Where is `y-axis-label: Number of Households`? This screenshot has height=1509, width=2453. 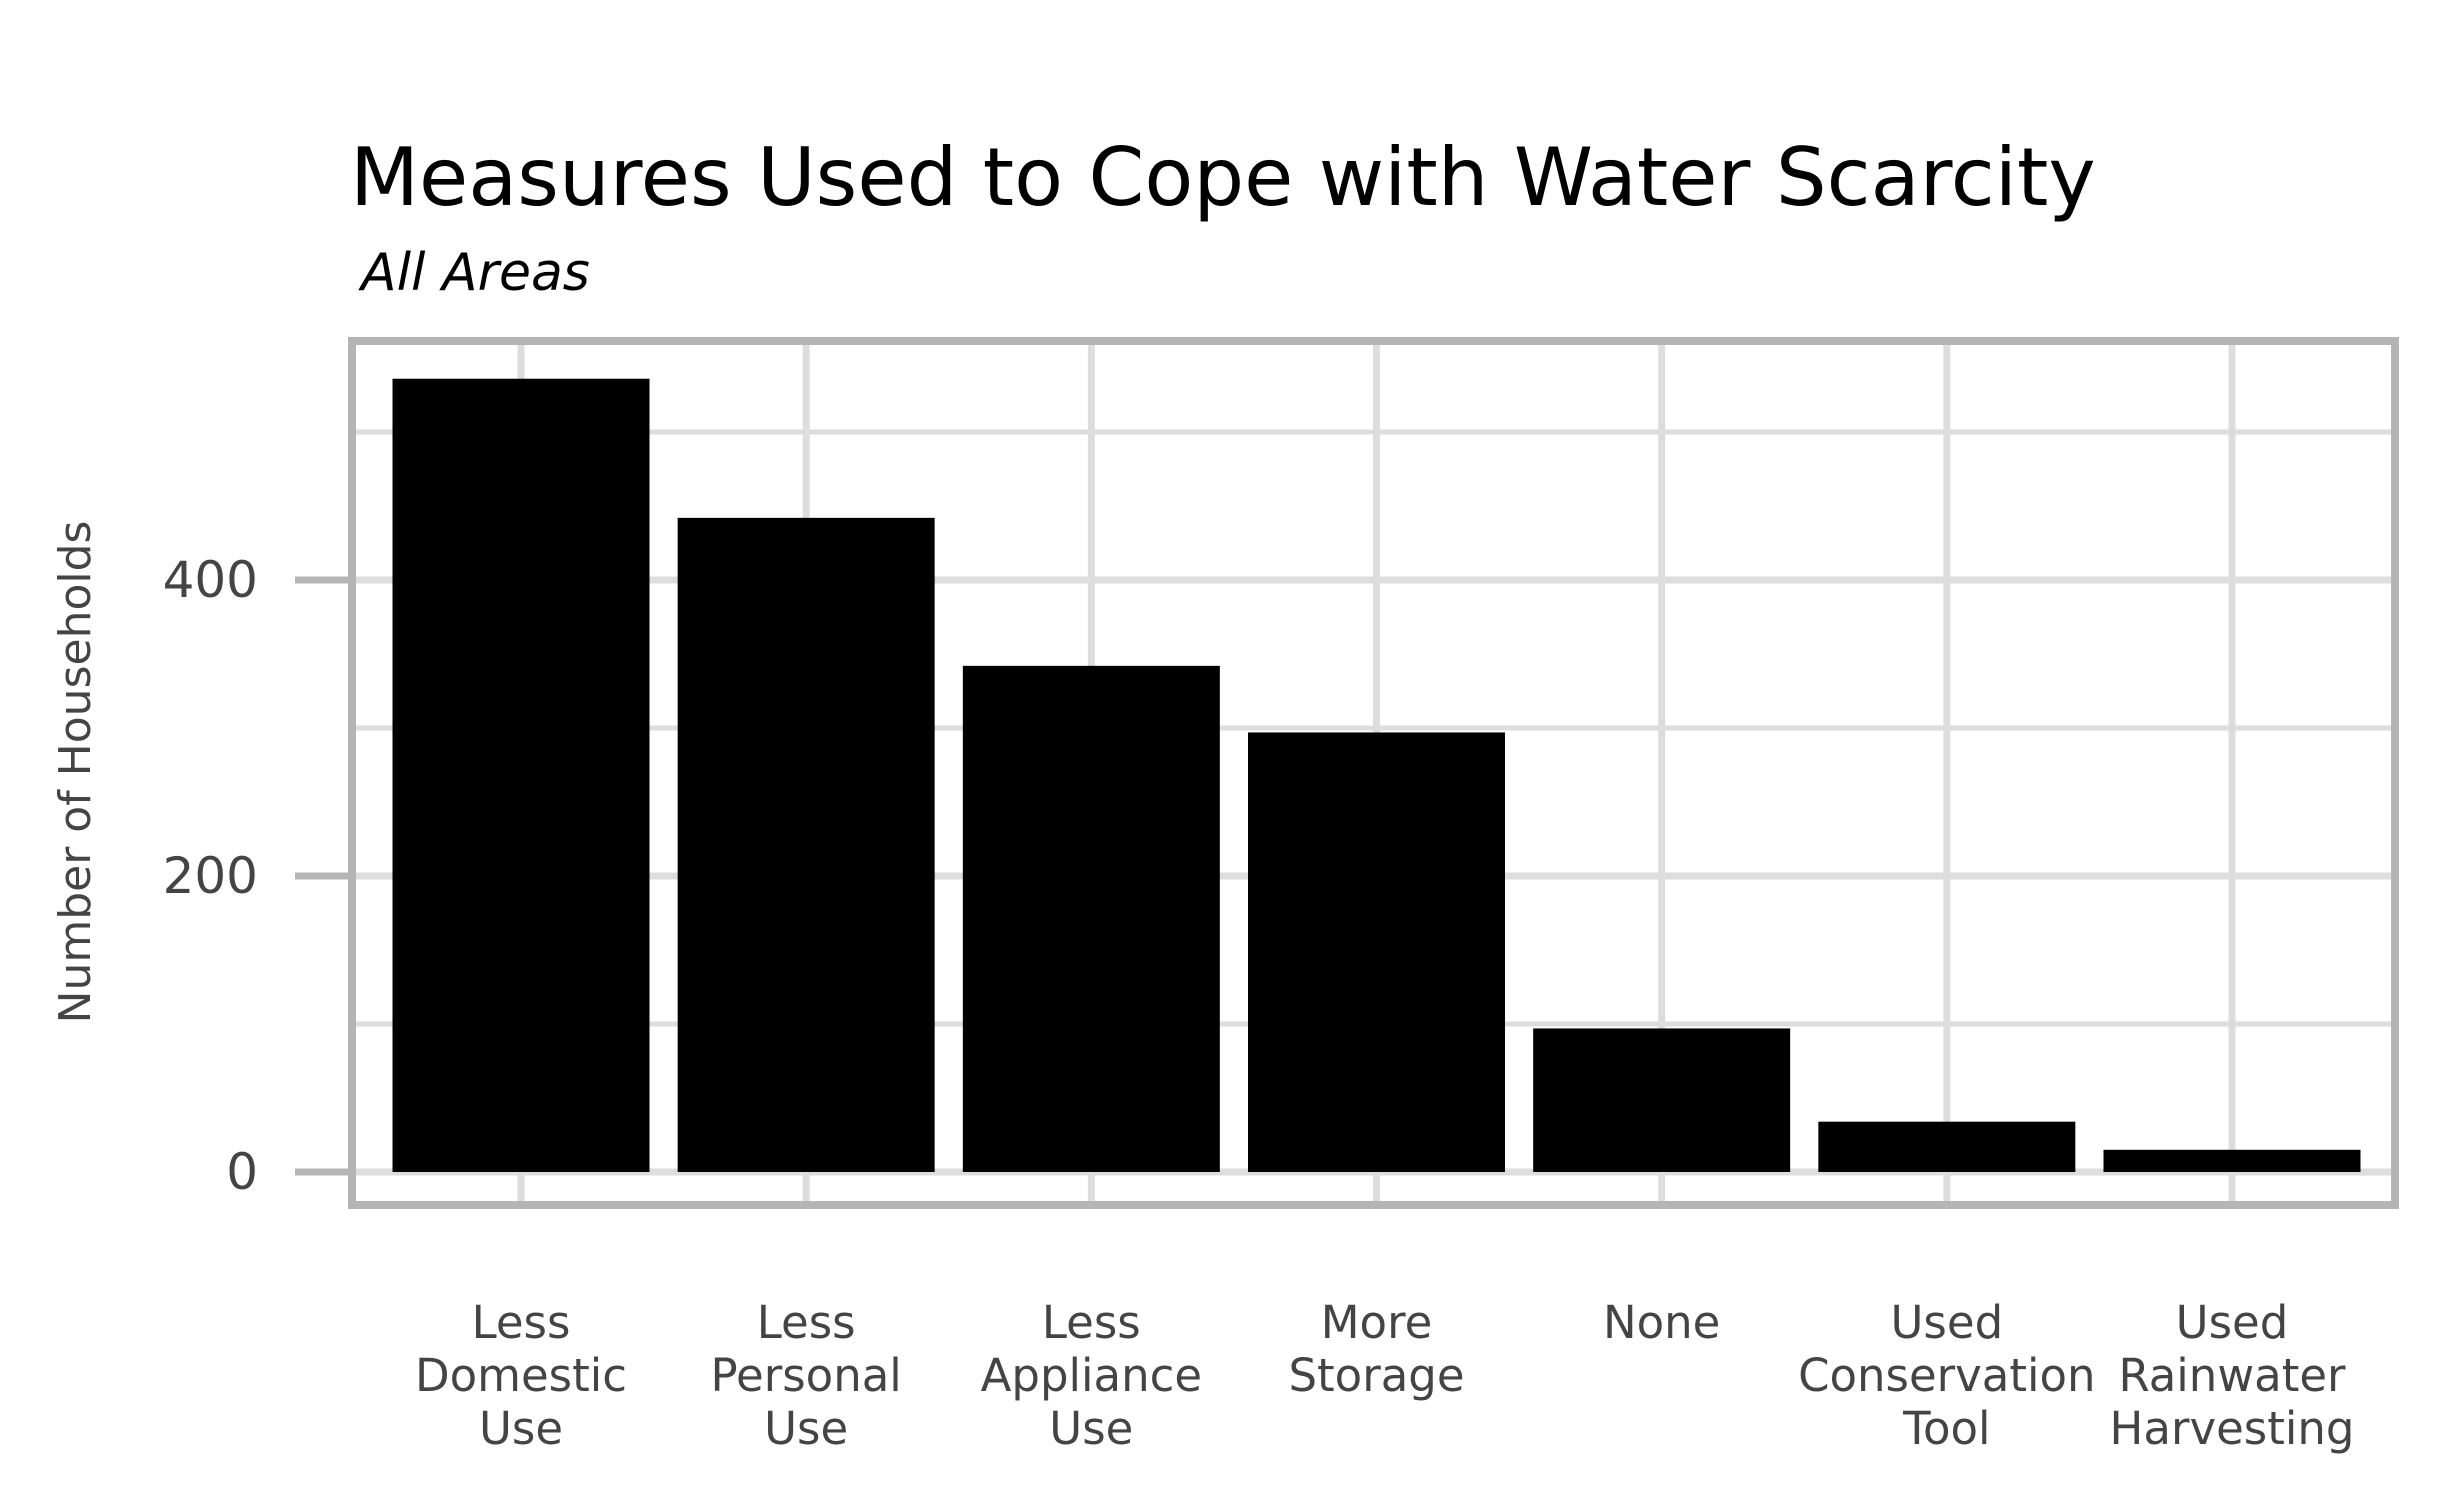
y-axis-label: Number of Households is located at coordinates (75, 772).